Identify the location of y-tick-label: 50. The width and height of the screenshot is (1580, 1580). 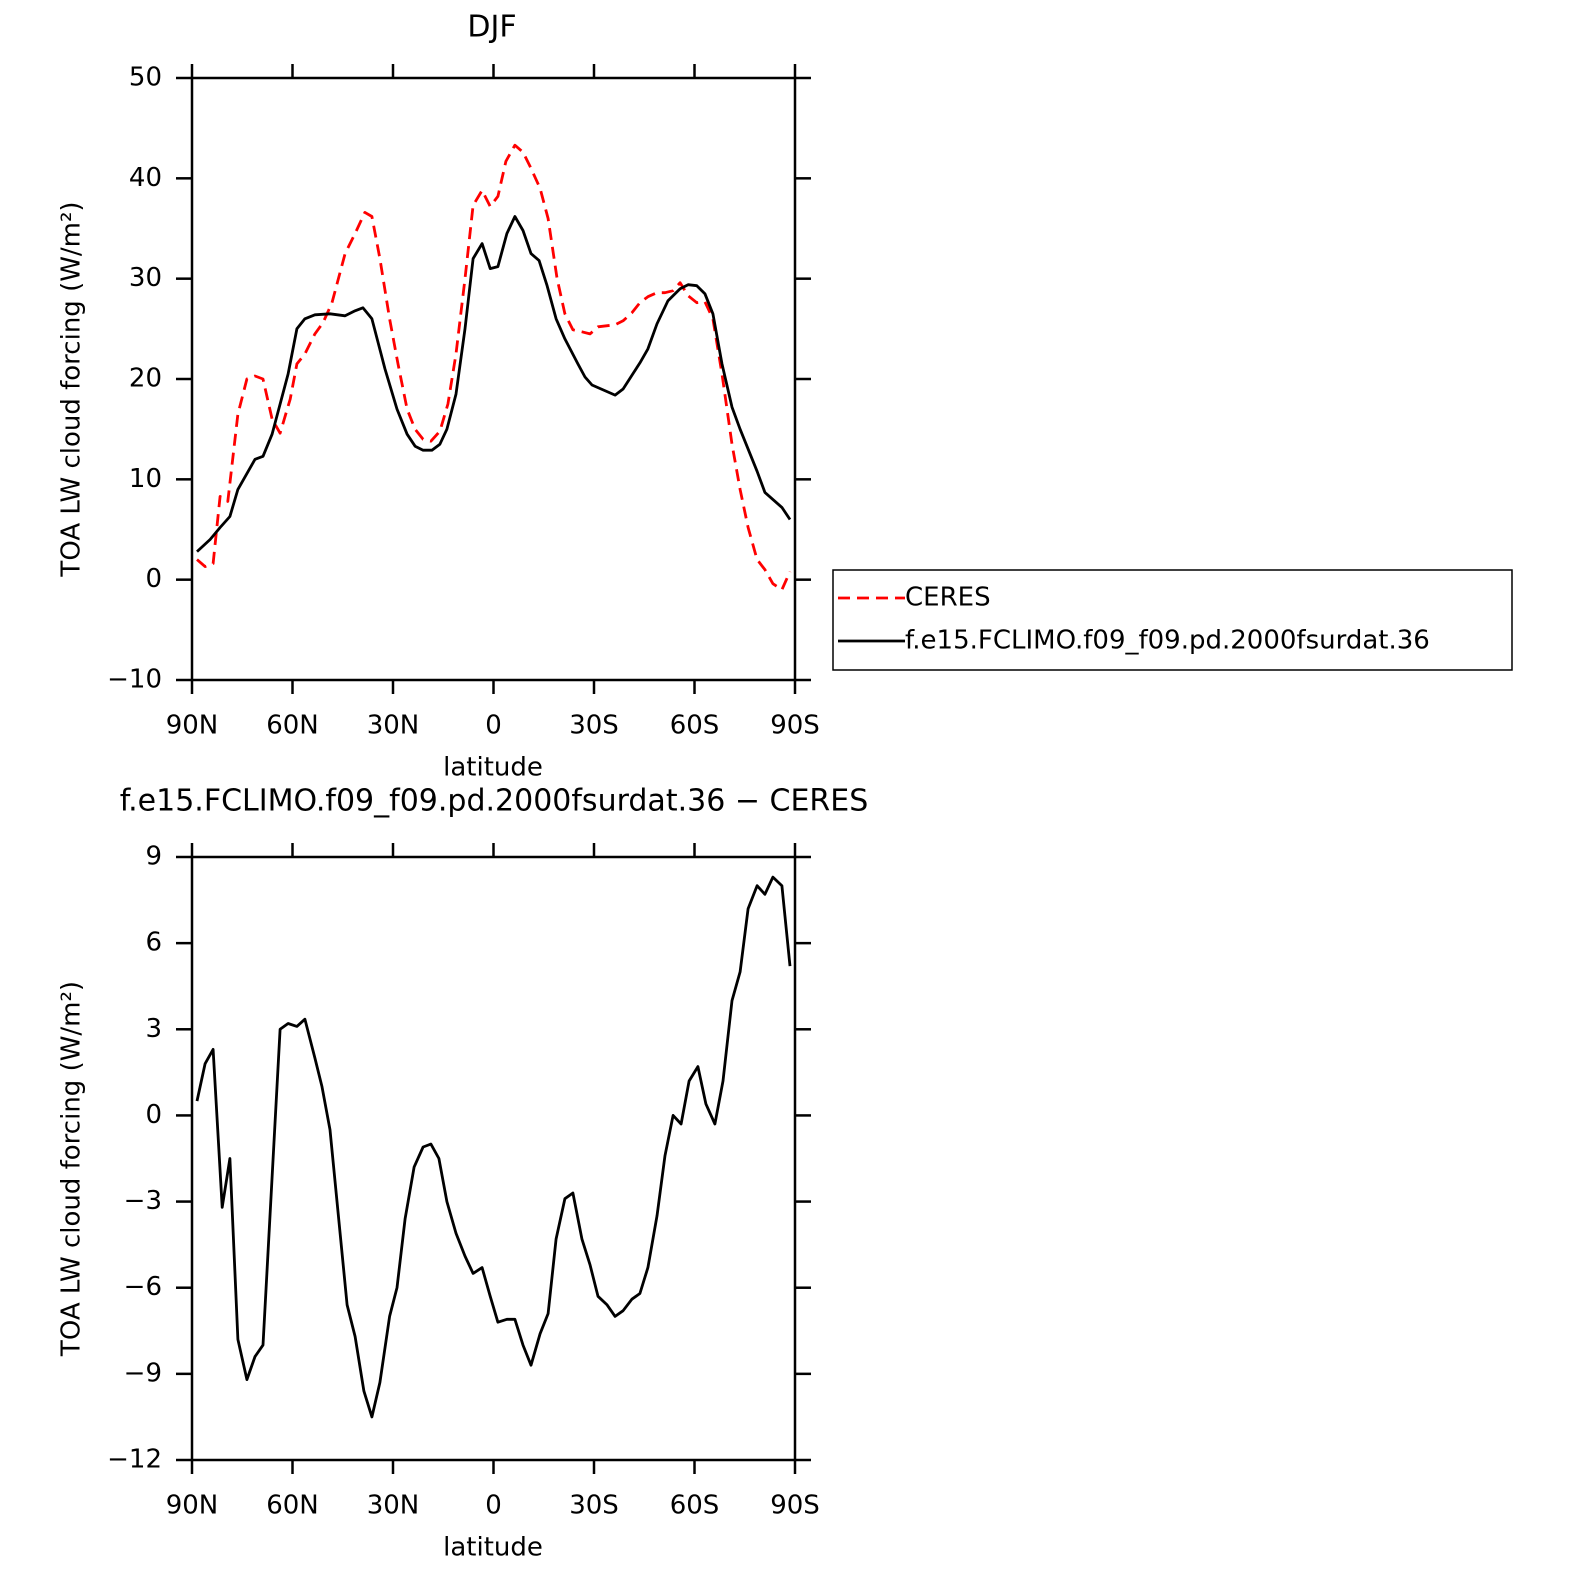
(145, 78).